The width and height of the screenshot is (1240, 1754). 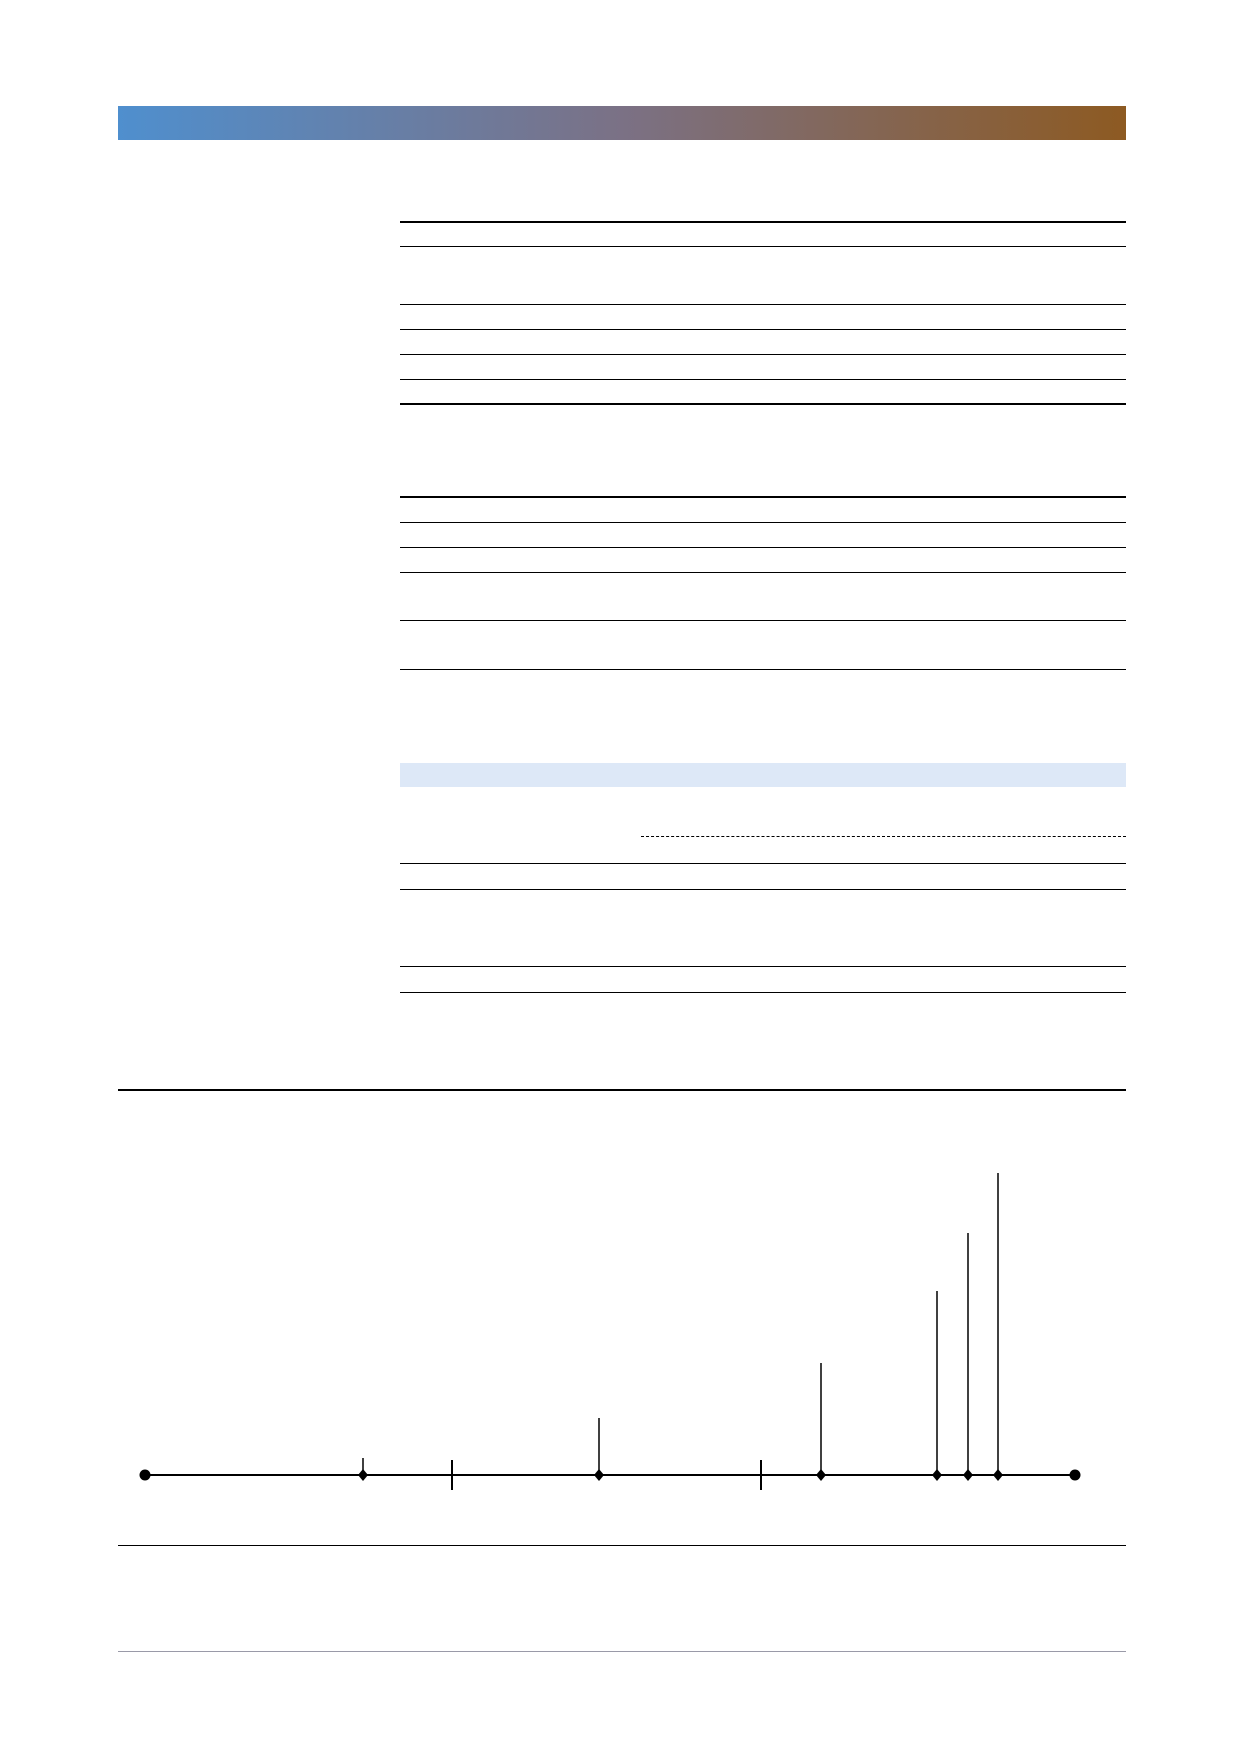 What do you see at coordinates (763, 775) in the screenshot?
I see `table-header-band` at bounding box center [763, 775].